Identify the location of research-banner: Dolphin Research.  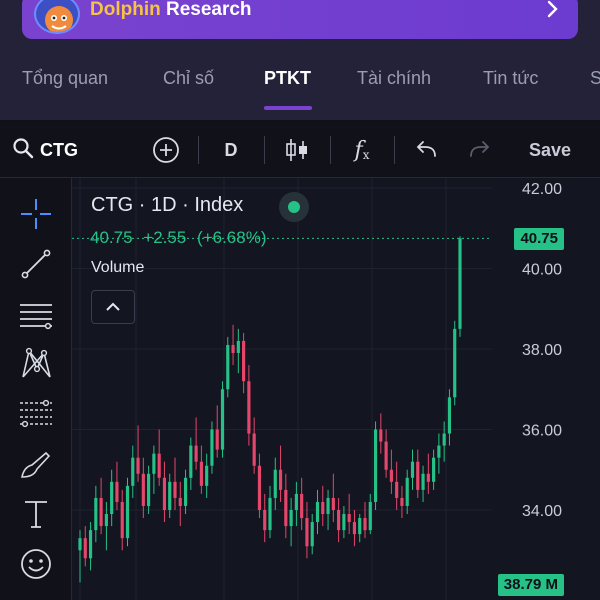
(300, 19).